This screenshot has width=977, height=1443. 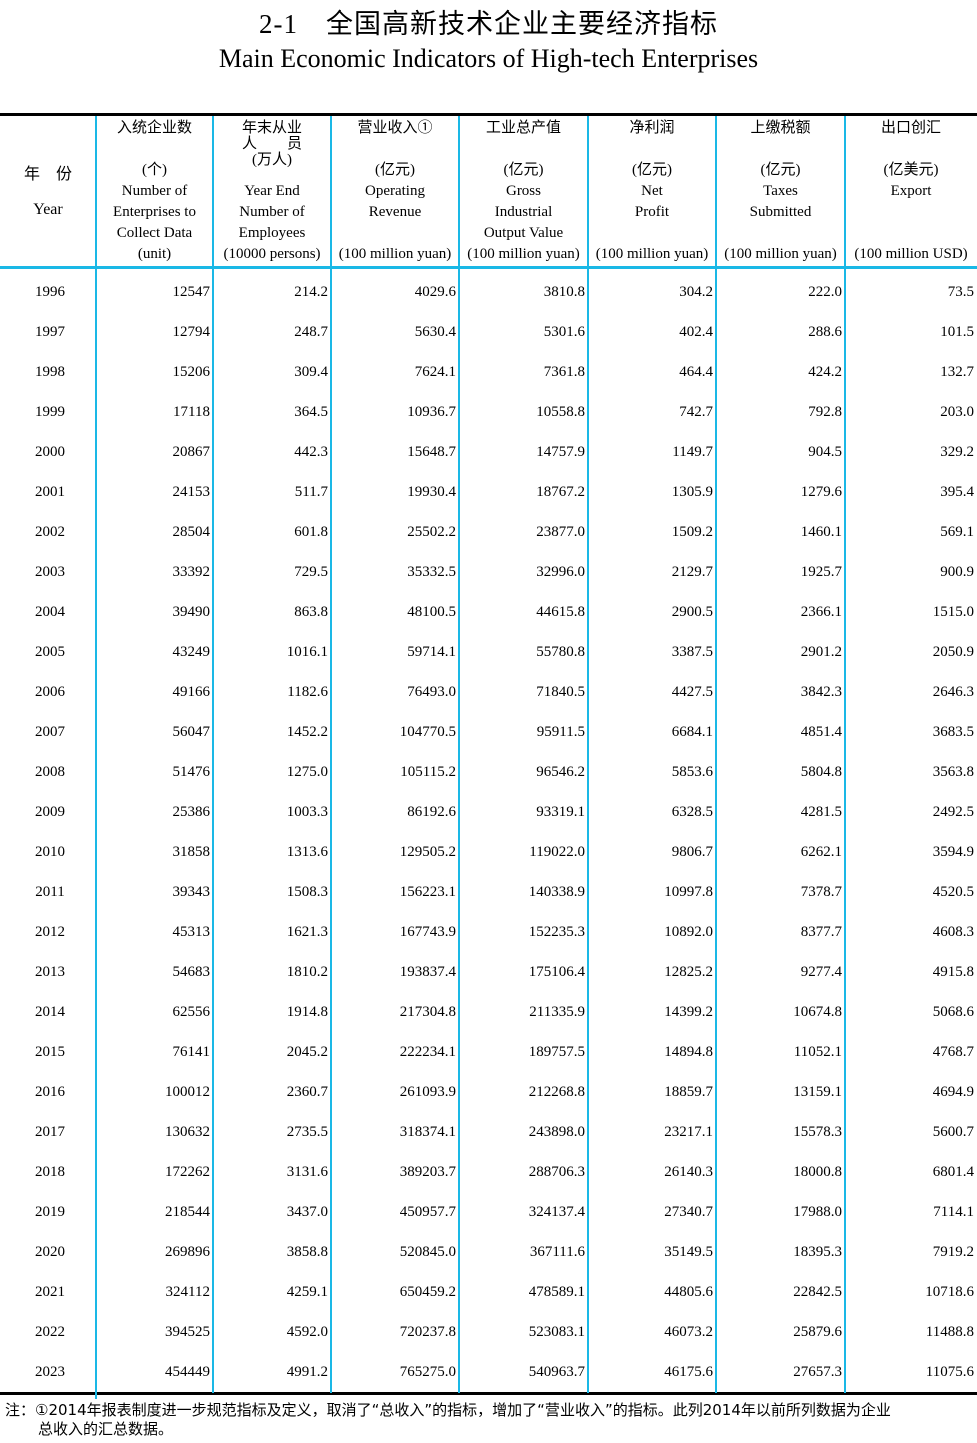 I want to click on value-cell: 23217.1, so click(x=688, y=1131).